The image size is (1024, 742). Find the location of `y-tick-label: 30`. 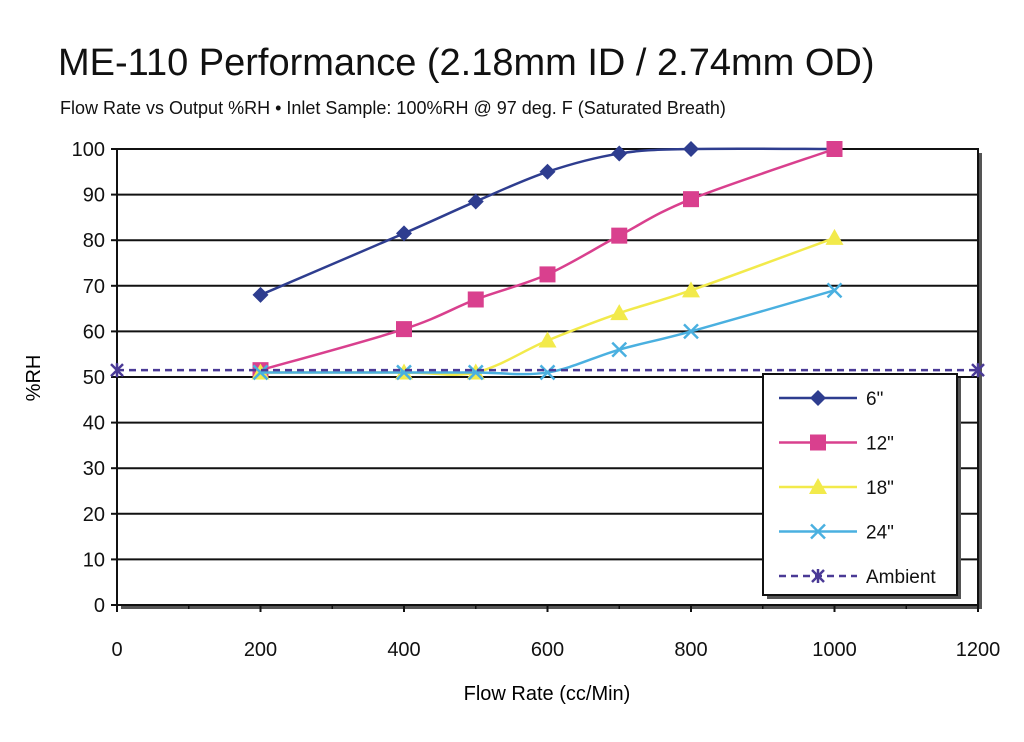

y-tick-label: 30 is located at coordinates (94, 469).